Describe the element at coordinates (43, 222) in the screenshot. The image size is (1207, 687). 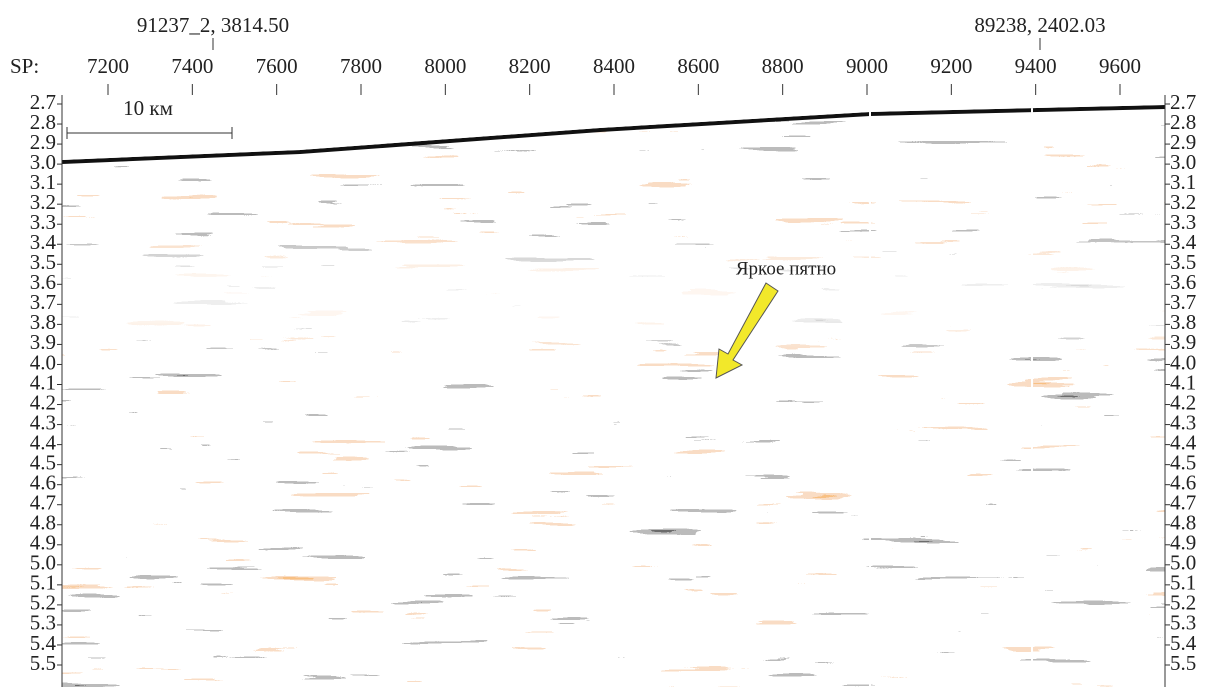
I see `time-tick-label-left: 3.3` at that location.